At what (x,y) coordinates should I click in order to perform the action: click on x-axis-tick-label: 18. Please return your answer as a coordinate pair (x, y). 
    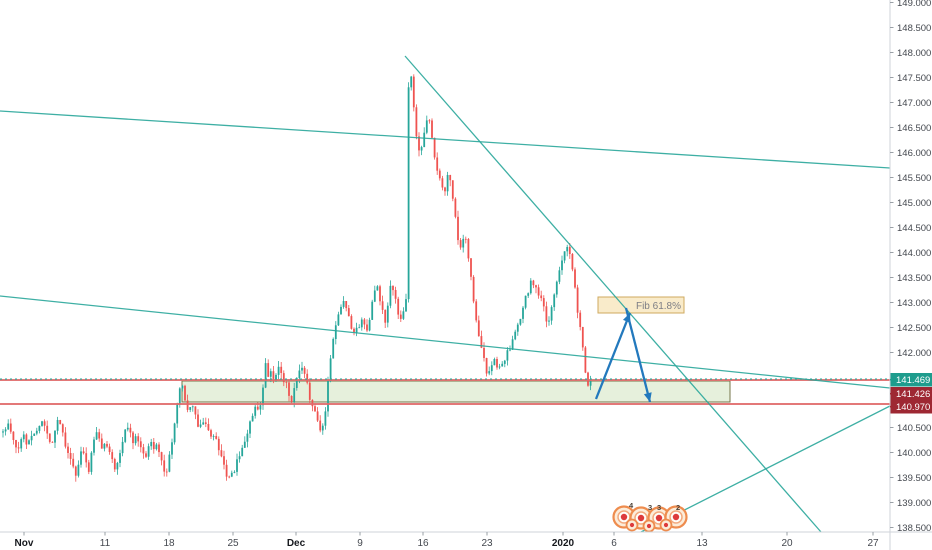
    Looking at the image, I should click on (169, 543).